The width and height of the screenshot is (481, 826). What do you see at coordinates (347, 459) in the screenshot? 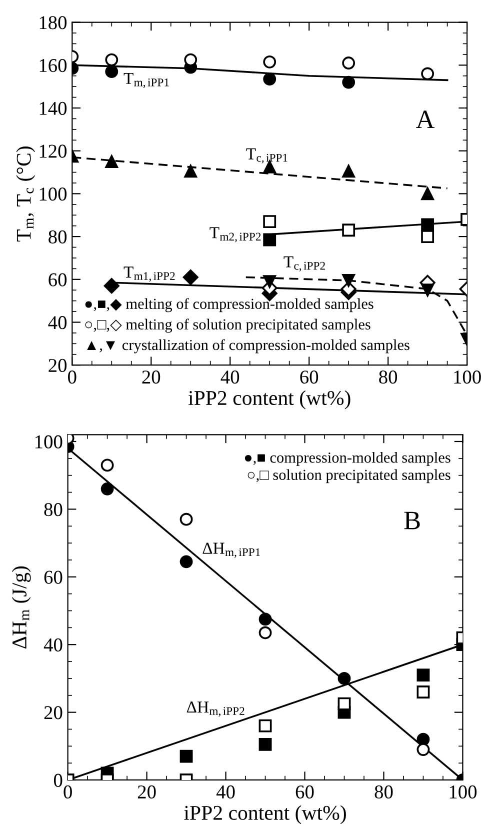
I see `annotation: ●,■ compression-molded samples` at bounding box center [347, 459].